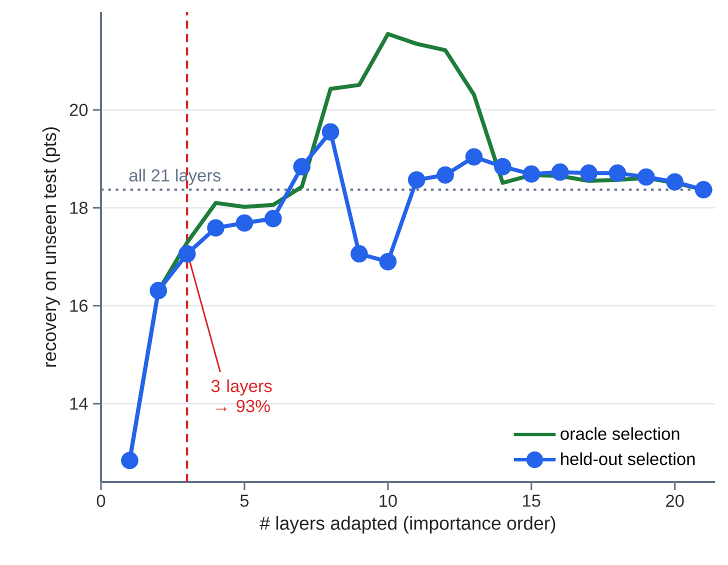 This screenshot has width=728, height=565. What do you see at coordinates (79, 110) in the screenshot?
I see `y-tick-label: 20` at bounding box center [79, 110].